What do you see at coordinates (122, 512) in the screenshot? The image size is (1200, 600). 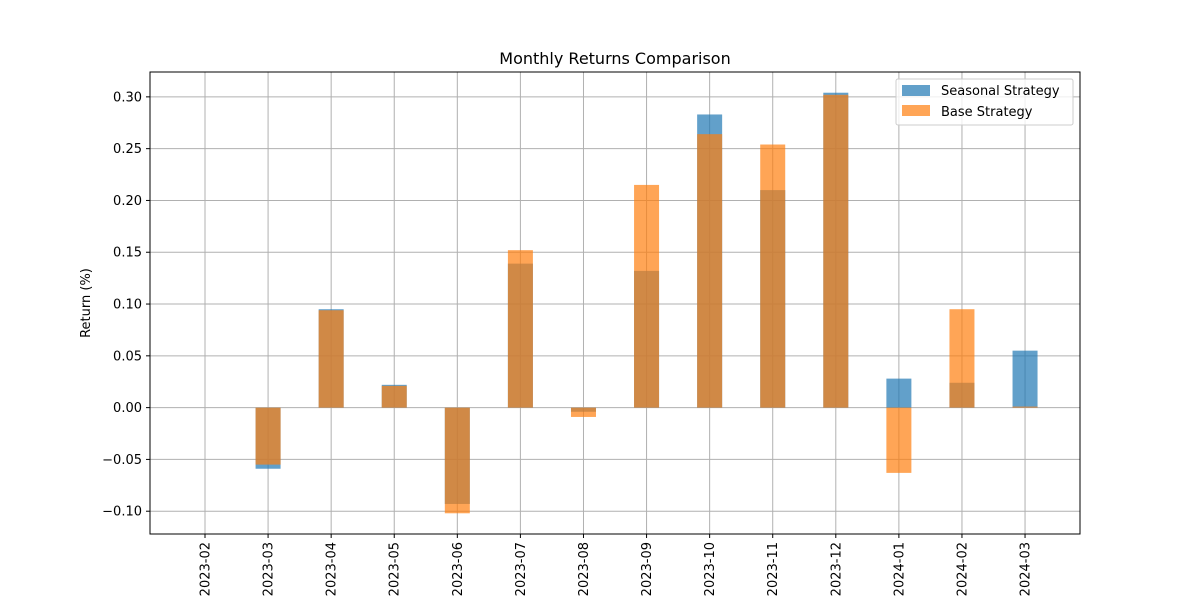 I see `y-tick-label: −0.10` at bounding box center [122, 512].